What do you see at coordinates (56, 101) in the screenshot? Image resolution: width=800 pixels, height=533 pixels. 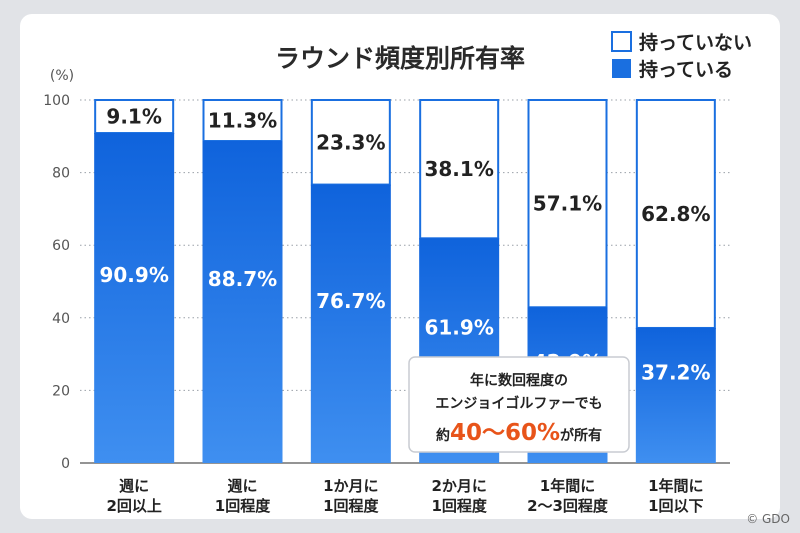 I see `y-tick-label: 100` at bounding box center [56, 101].